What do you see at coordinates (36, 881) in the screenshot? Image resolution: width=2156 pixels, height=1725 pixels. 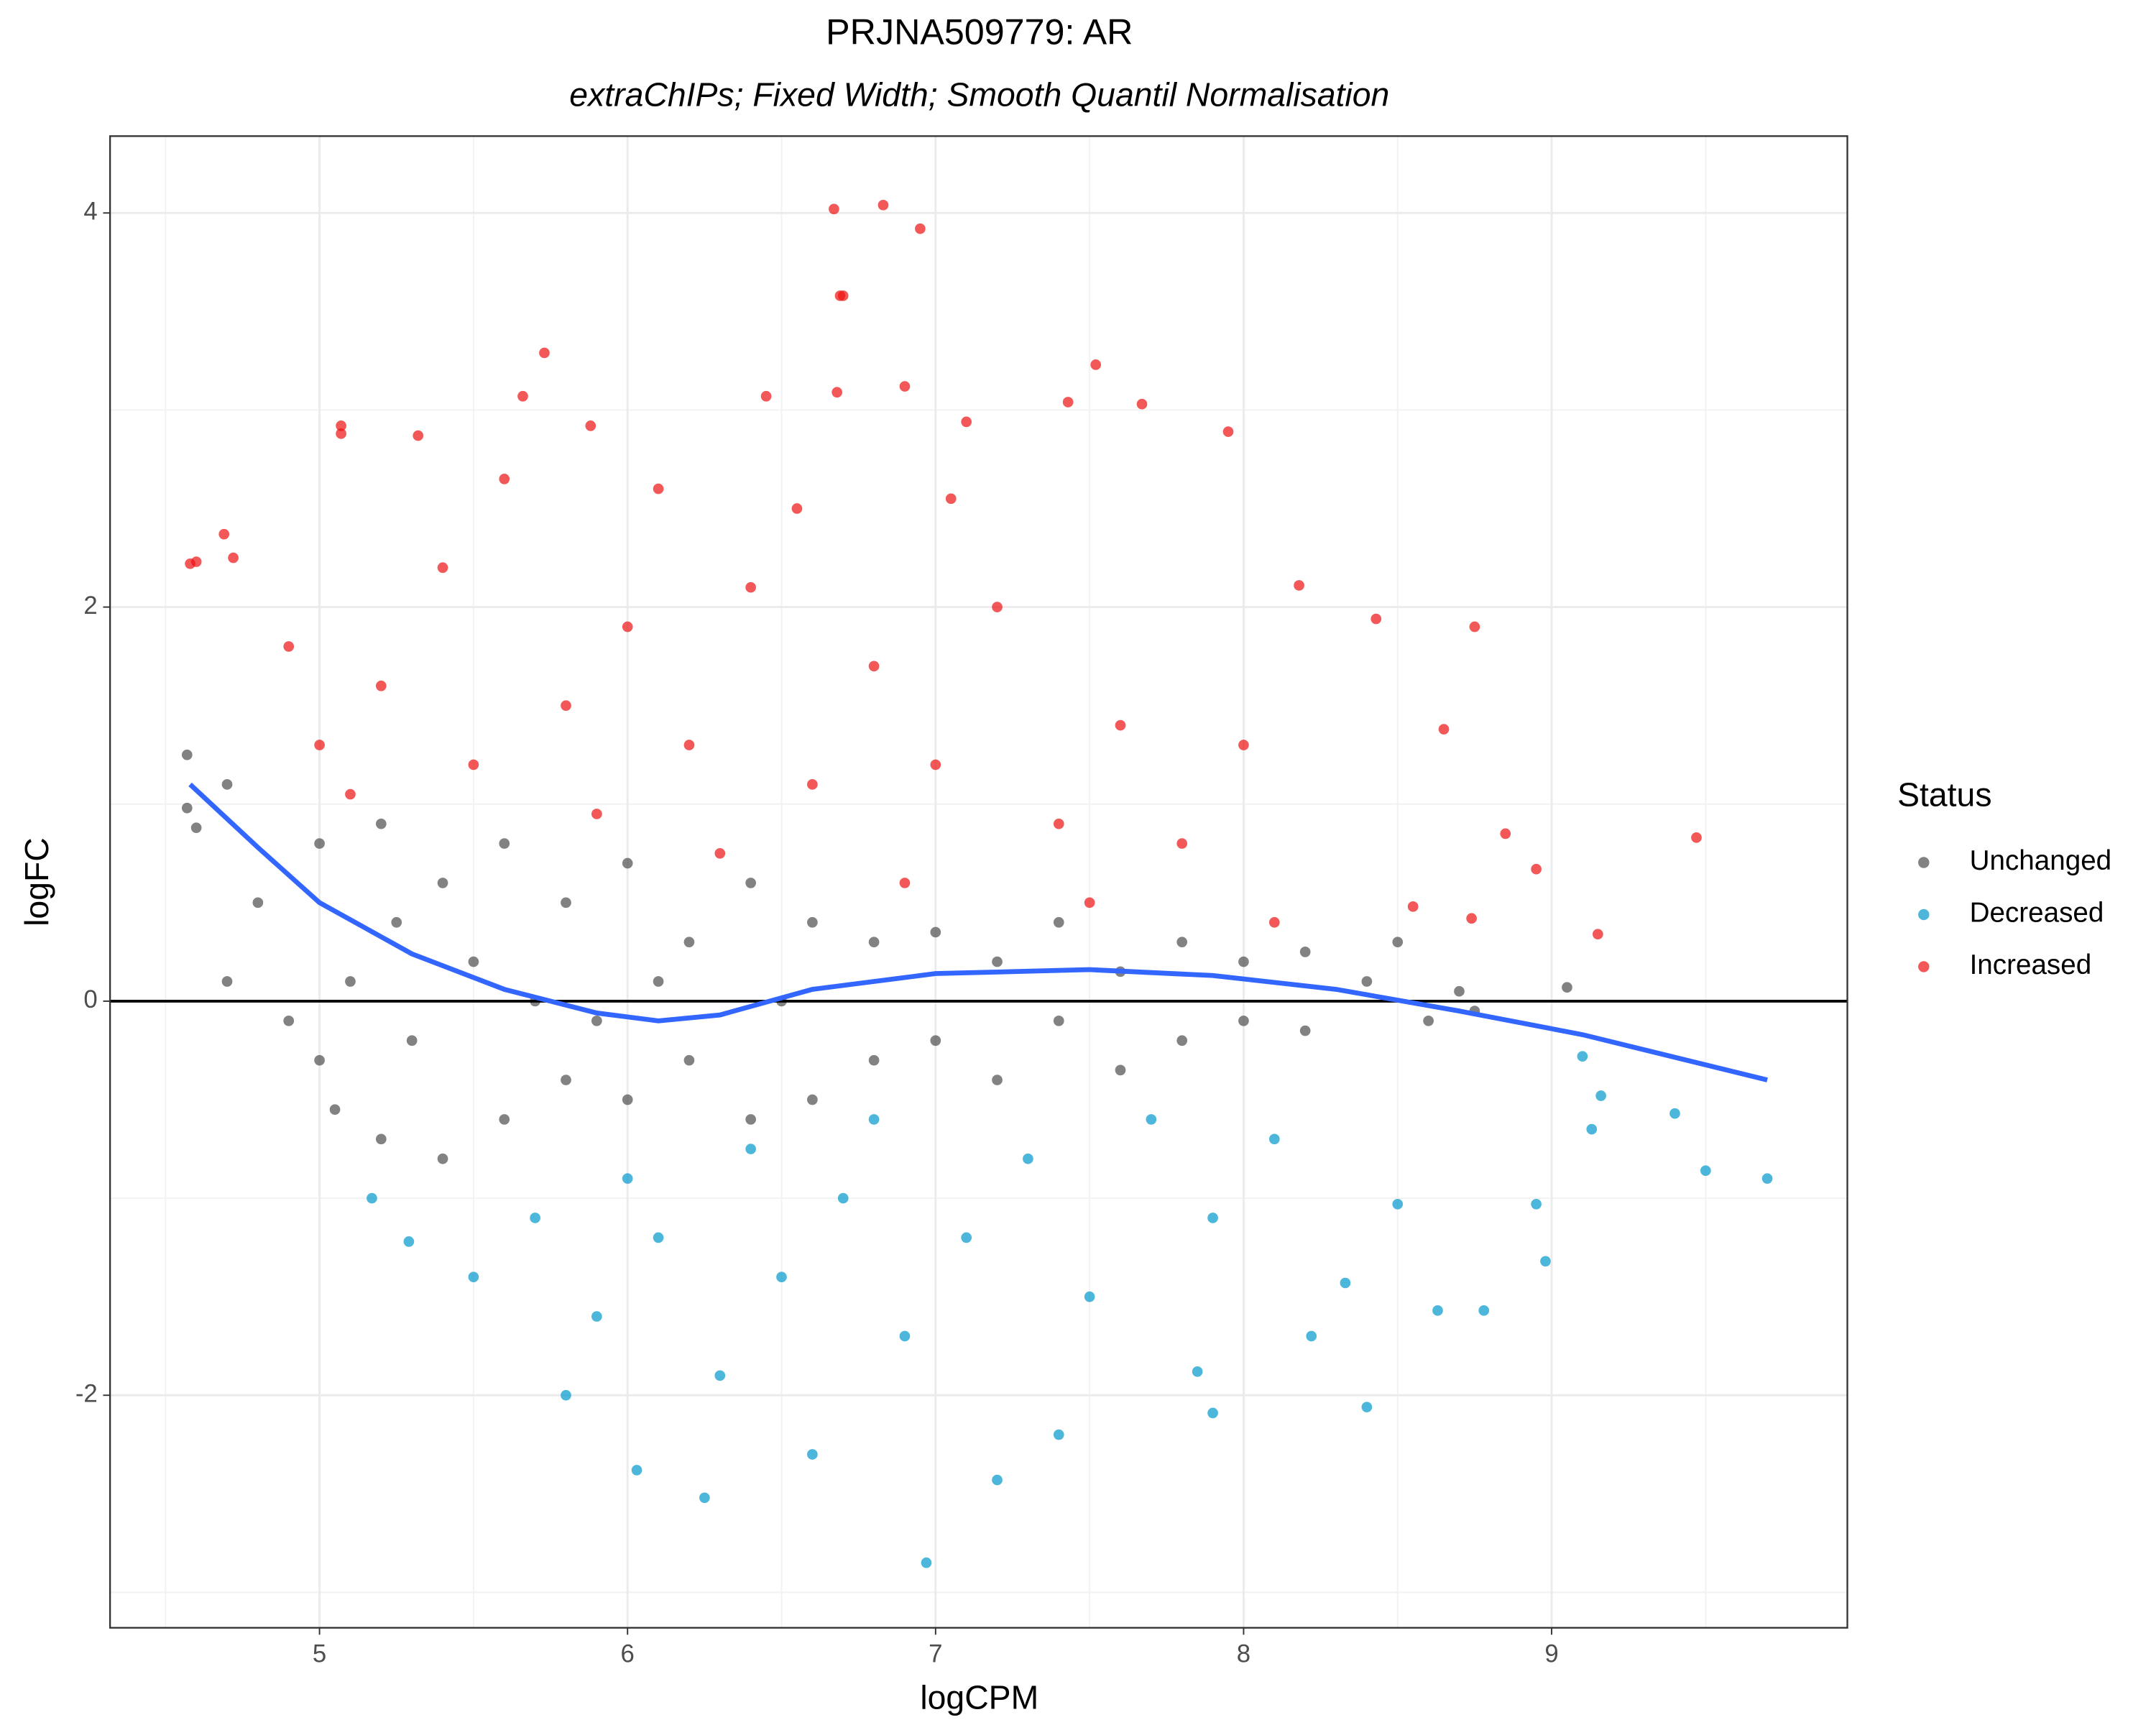 I see `y-axis-label: logFC` at bounding box center [36, 881].